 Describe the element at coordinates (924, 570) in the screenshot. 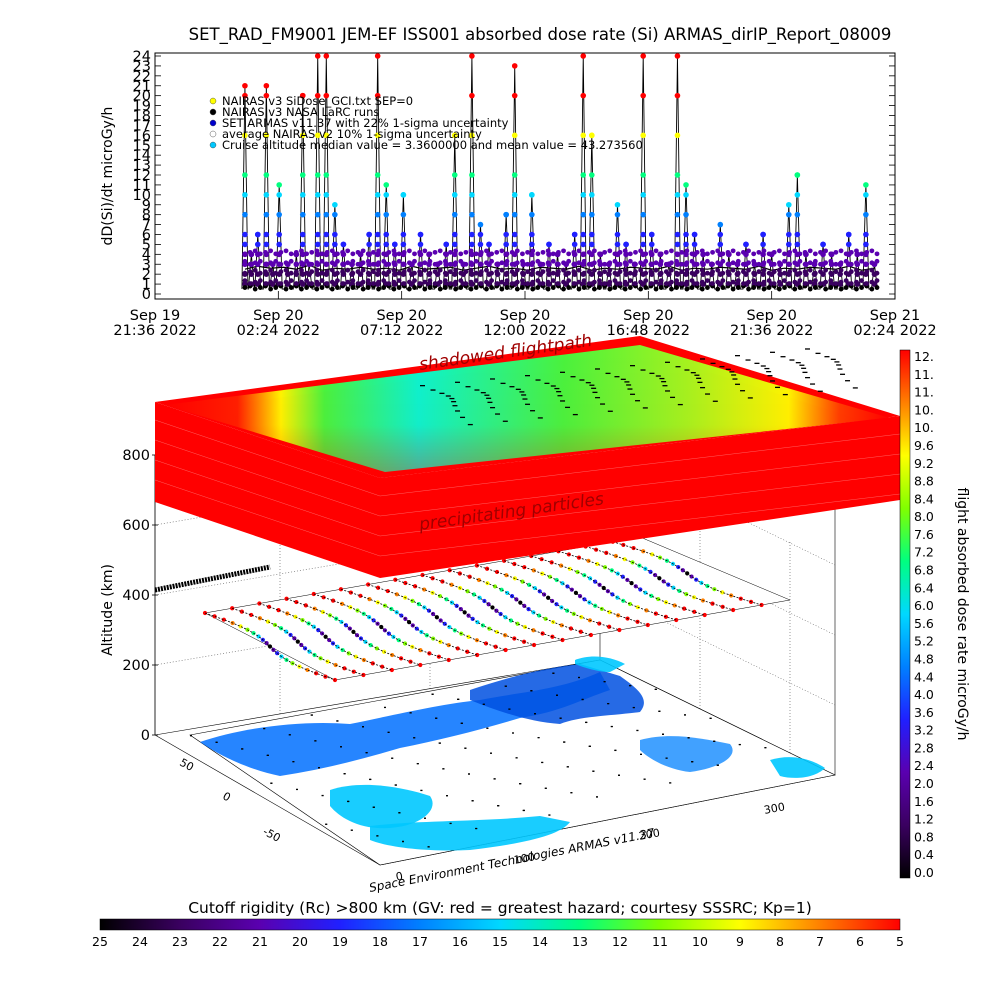

I see `colorbar-tick-label: 6.8` at that location.